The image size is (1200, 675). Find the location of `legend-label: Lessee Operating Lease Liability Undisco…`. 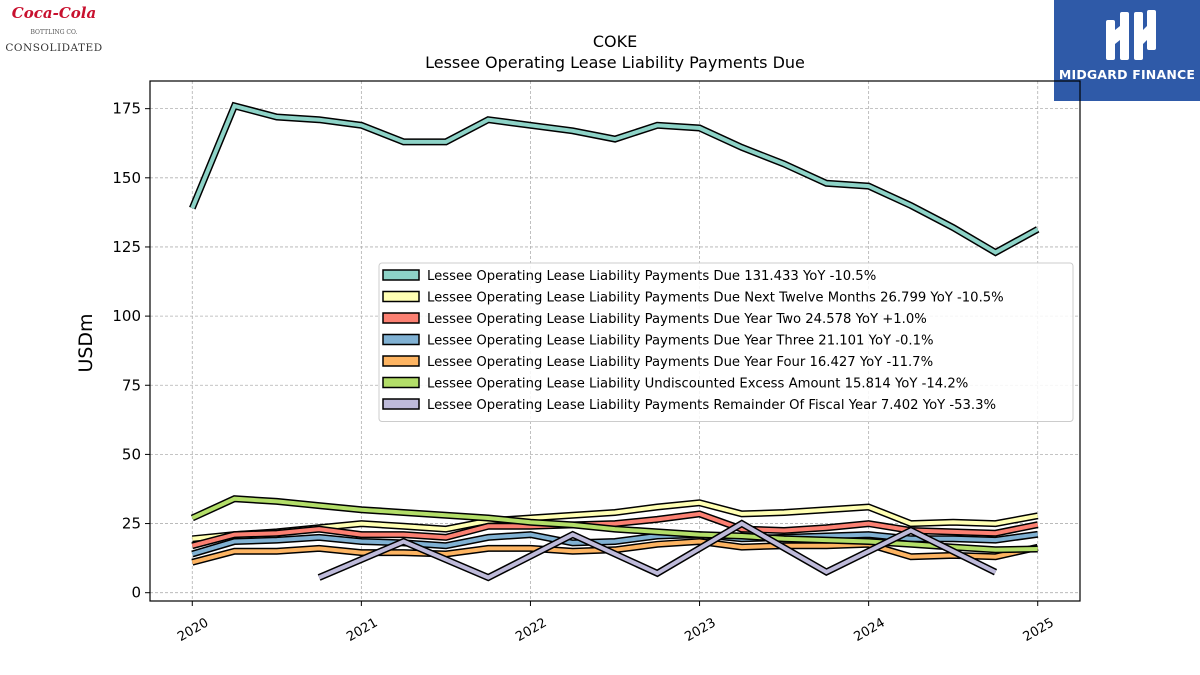

legend-label: Lessee Operating Lease Liability Undisco… is located at coordinates (697, 384).